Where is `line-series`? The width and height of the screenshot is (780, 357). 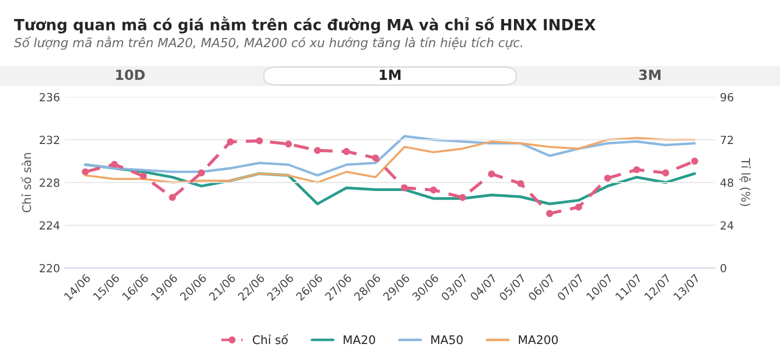 line-series is located at coordinates (390, 155).